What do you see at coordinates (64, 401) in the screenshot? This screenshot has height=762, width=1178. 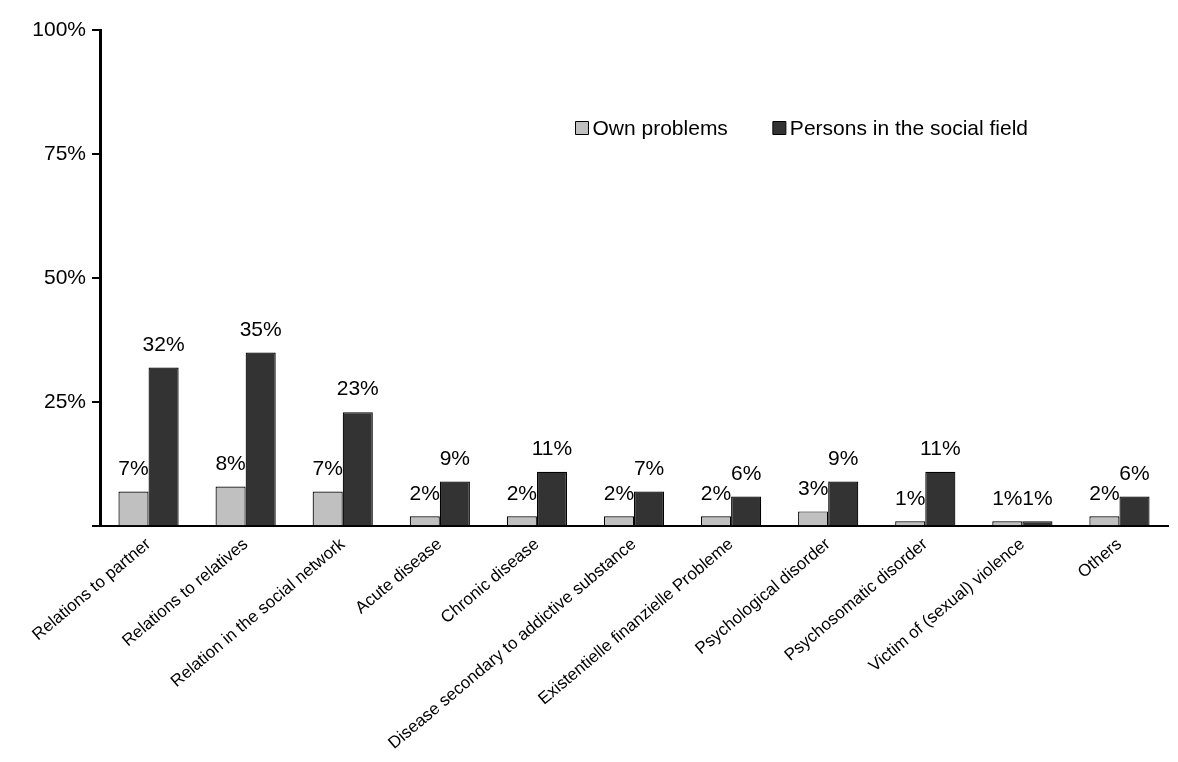 I see `y-tick-label: 25%` at bounding box center [64, 401].